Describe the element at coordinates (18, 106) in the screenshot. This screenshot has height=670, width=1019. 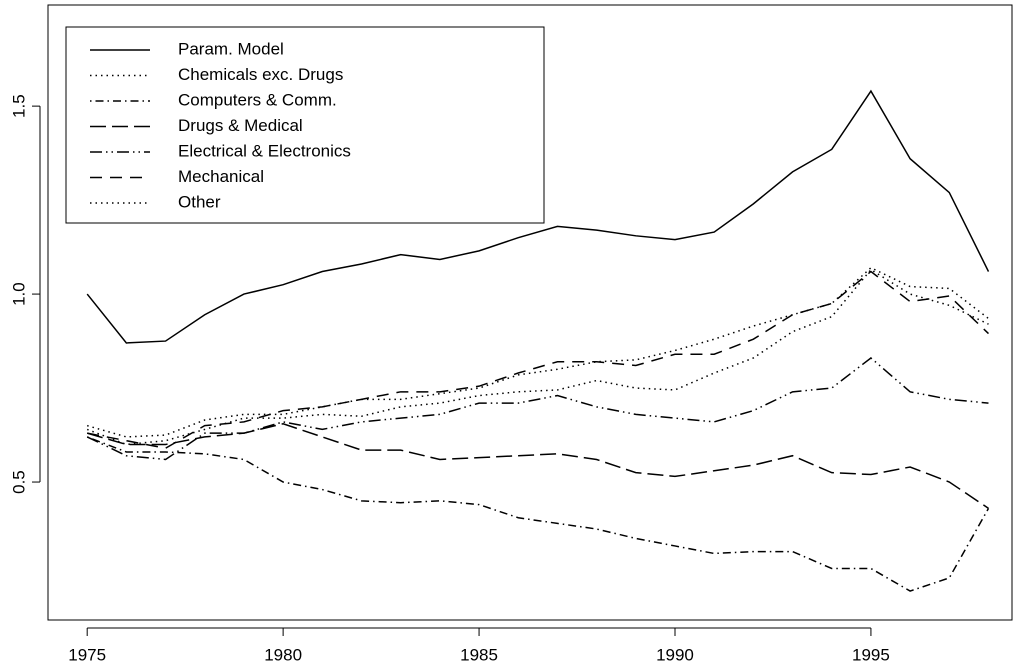
I see `y-tick-label: 1.5` at that location.